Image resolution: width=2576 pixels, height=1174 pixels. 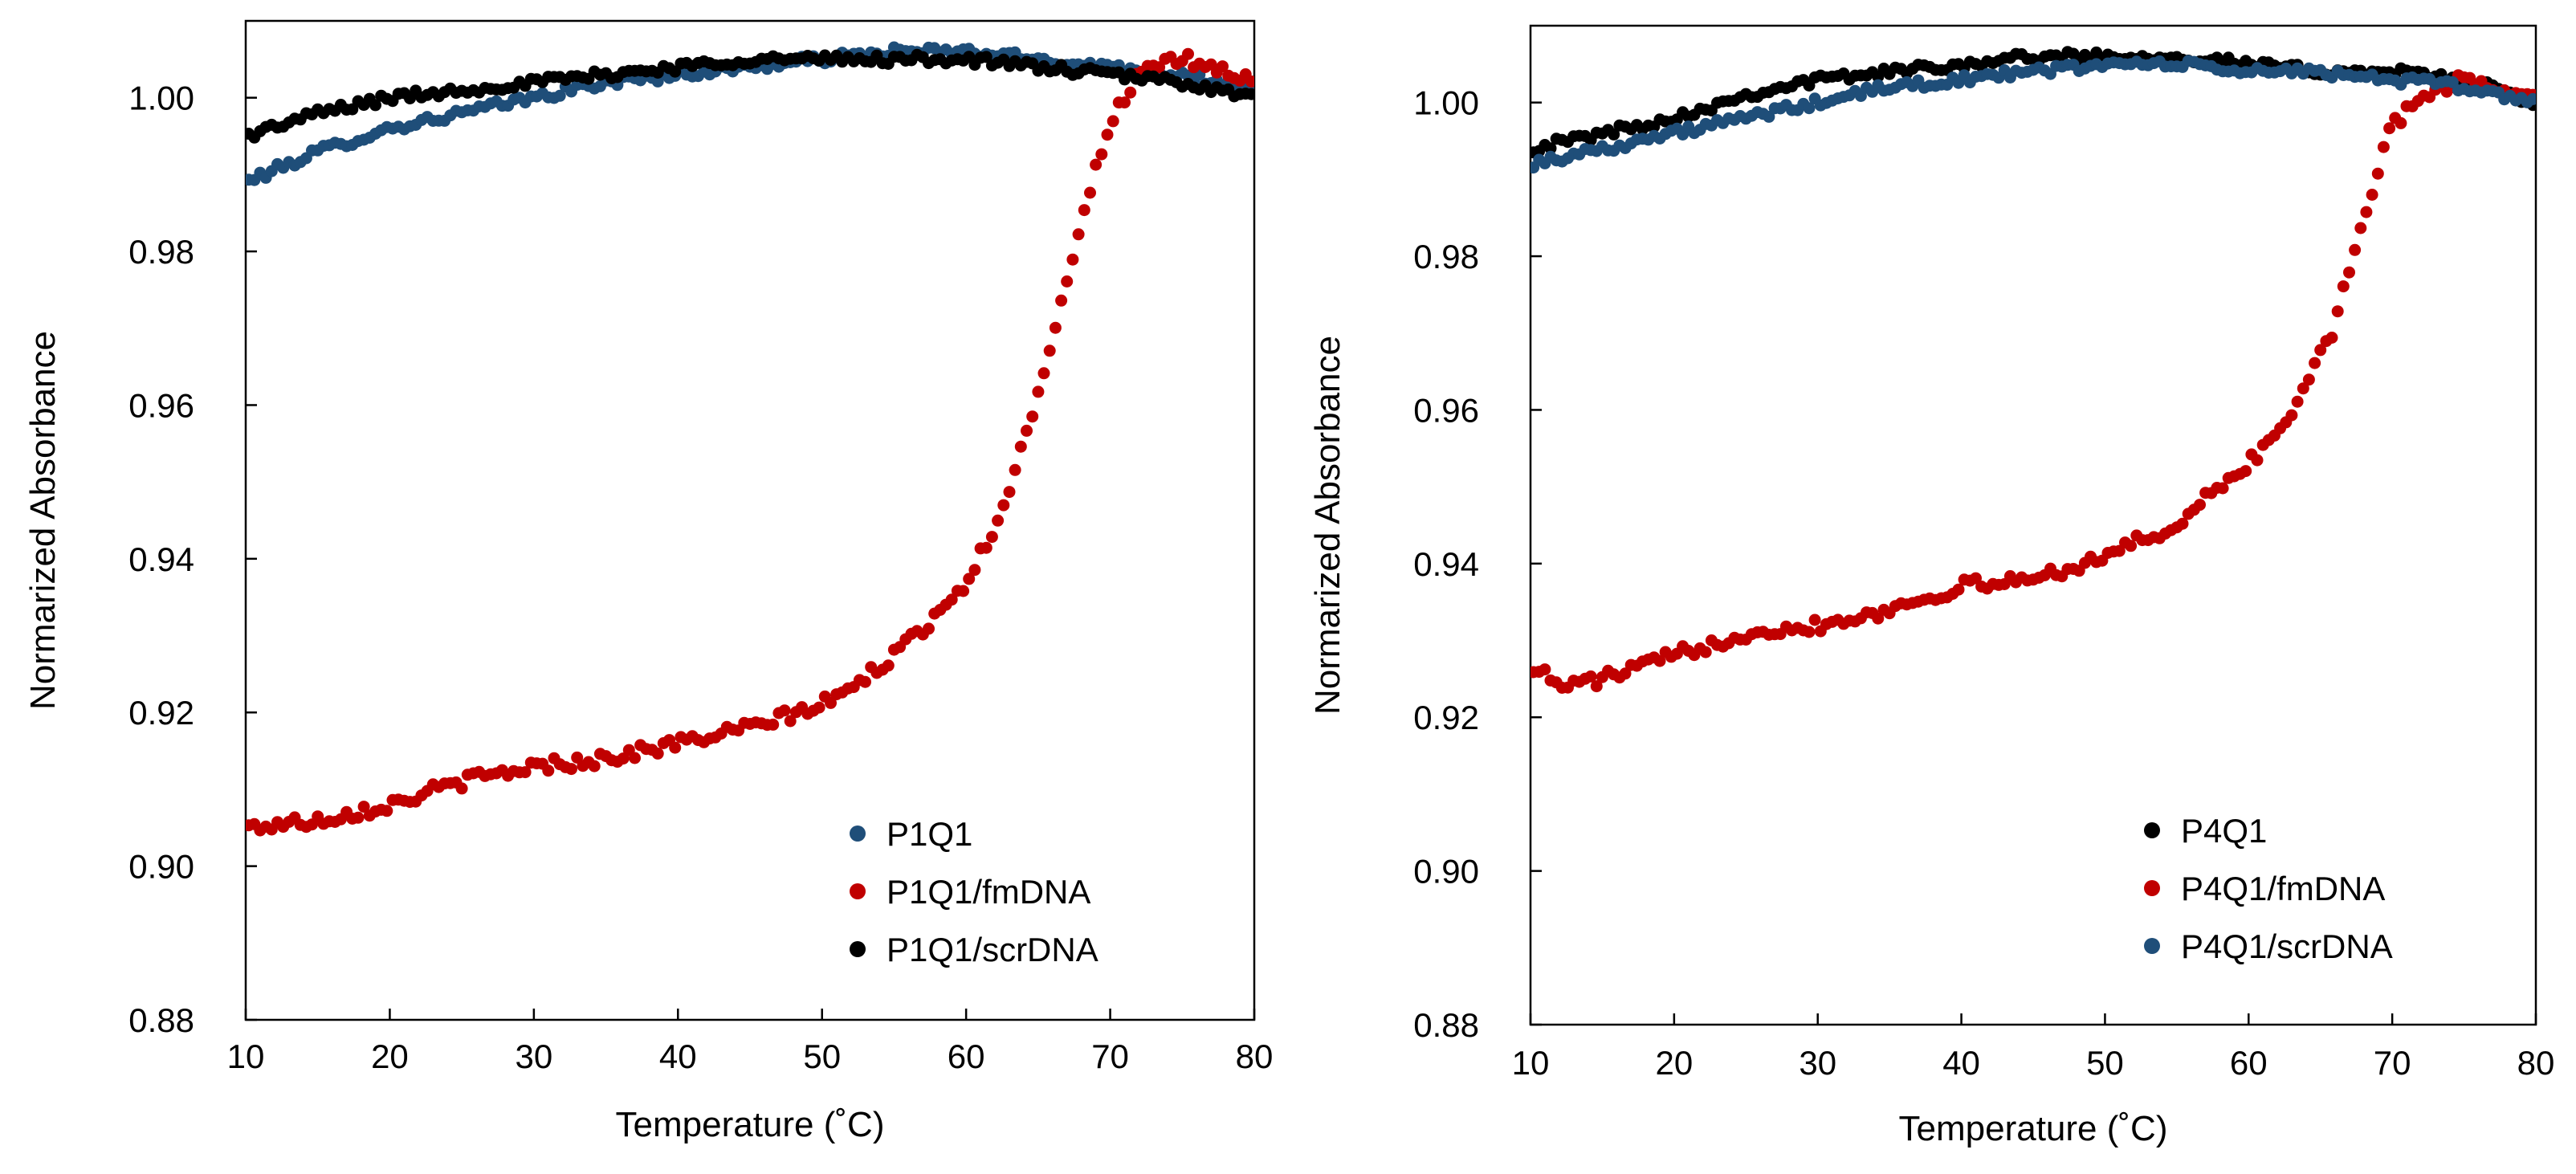 I want to click on legend-label: P1Q1, so click(x=929, y=834).